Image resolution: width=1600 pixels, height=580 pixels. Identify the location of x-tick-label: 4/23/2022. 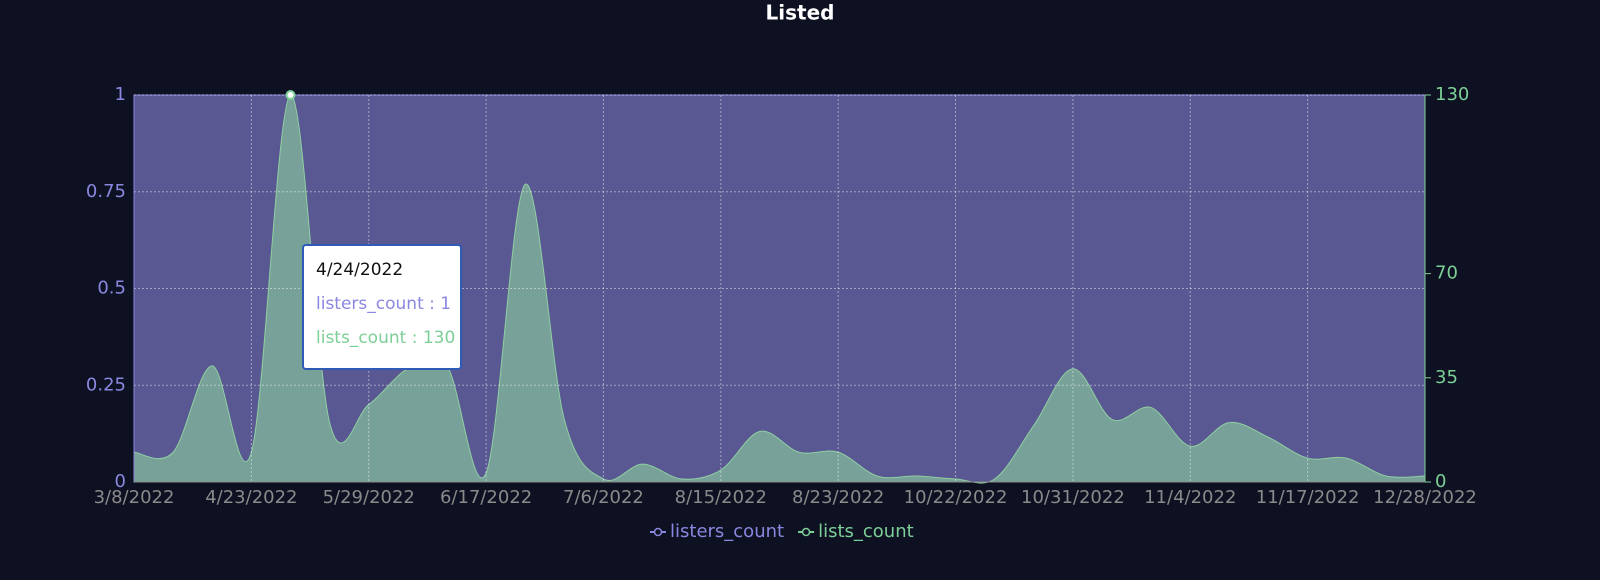
(251, 497).